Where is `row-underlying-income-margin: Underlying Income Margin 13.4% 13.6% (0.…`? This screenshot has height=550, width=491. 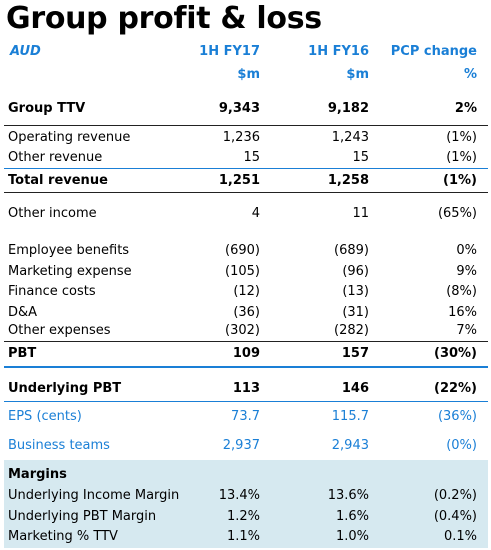 row-underlying-income-margin: Underlying Income Margin 13.4% 13.6% (0.… is located at coordinates (245, 496).